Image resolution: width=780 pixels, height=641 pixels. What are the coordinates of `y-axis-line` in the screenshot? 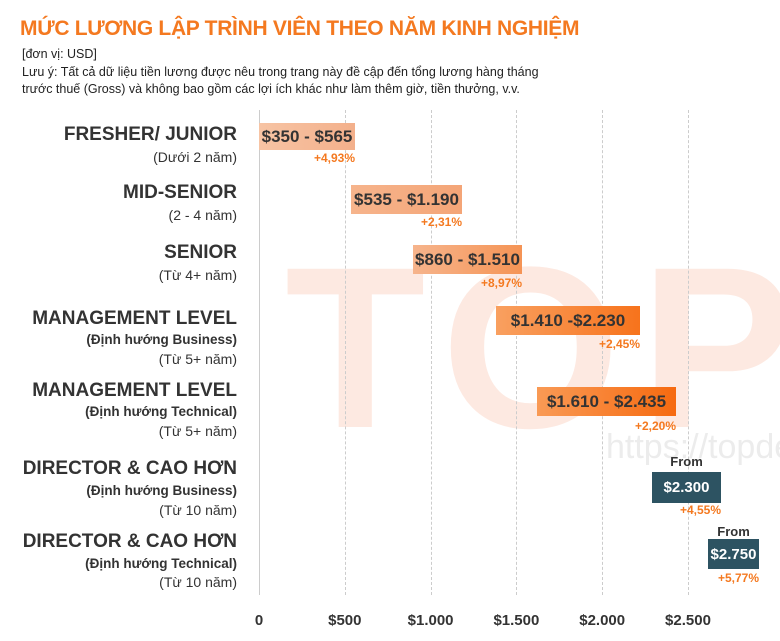 It's located at (259, 352).